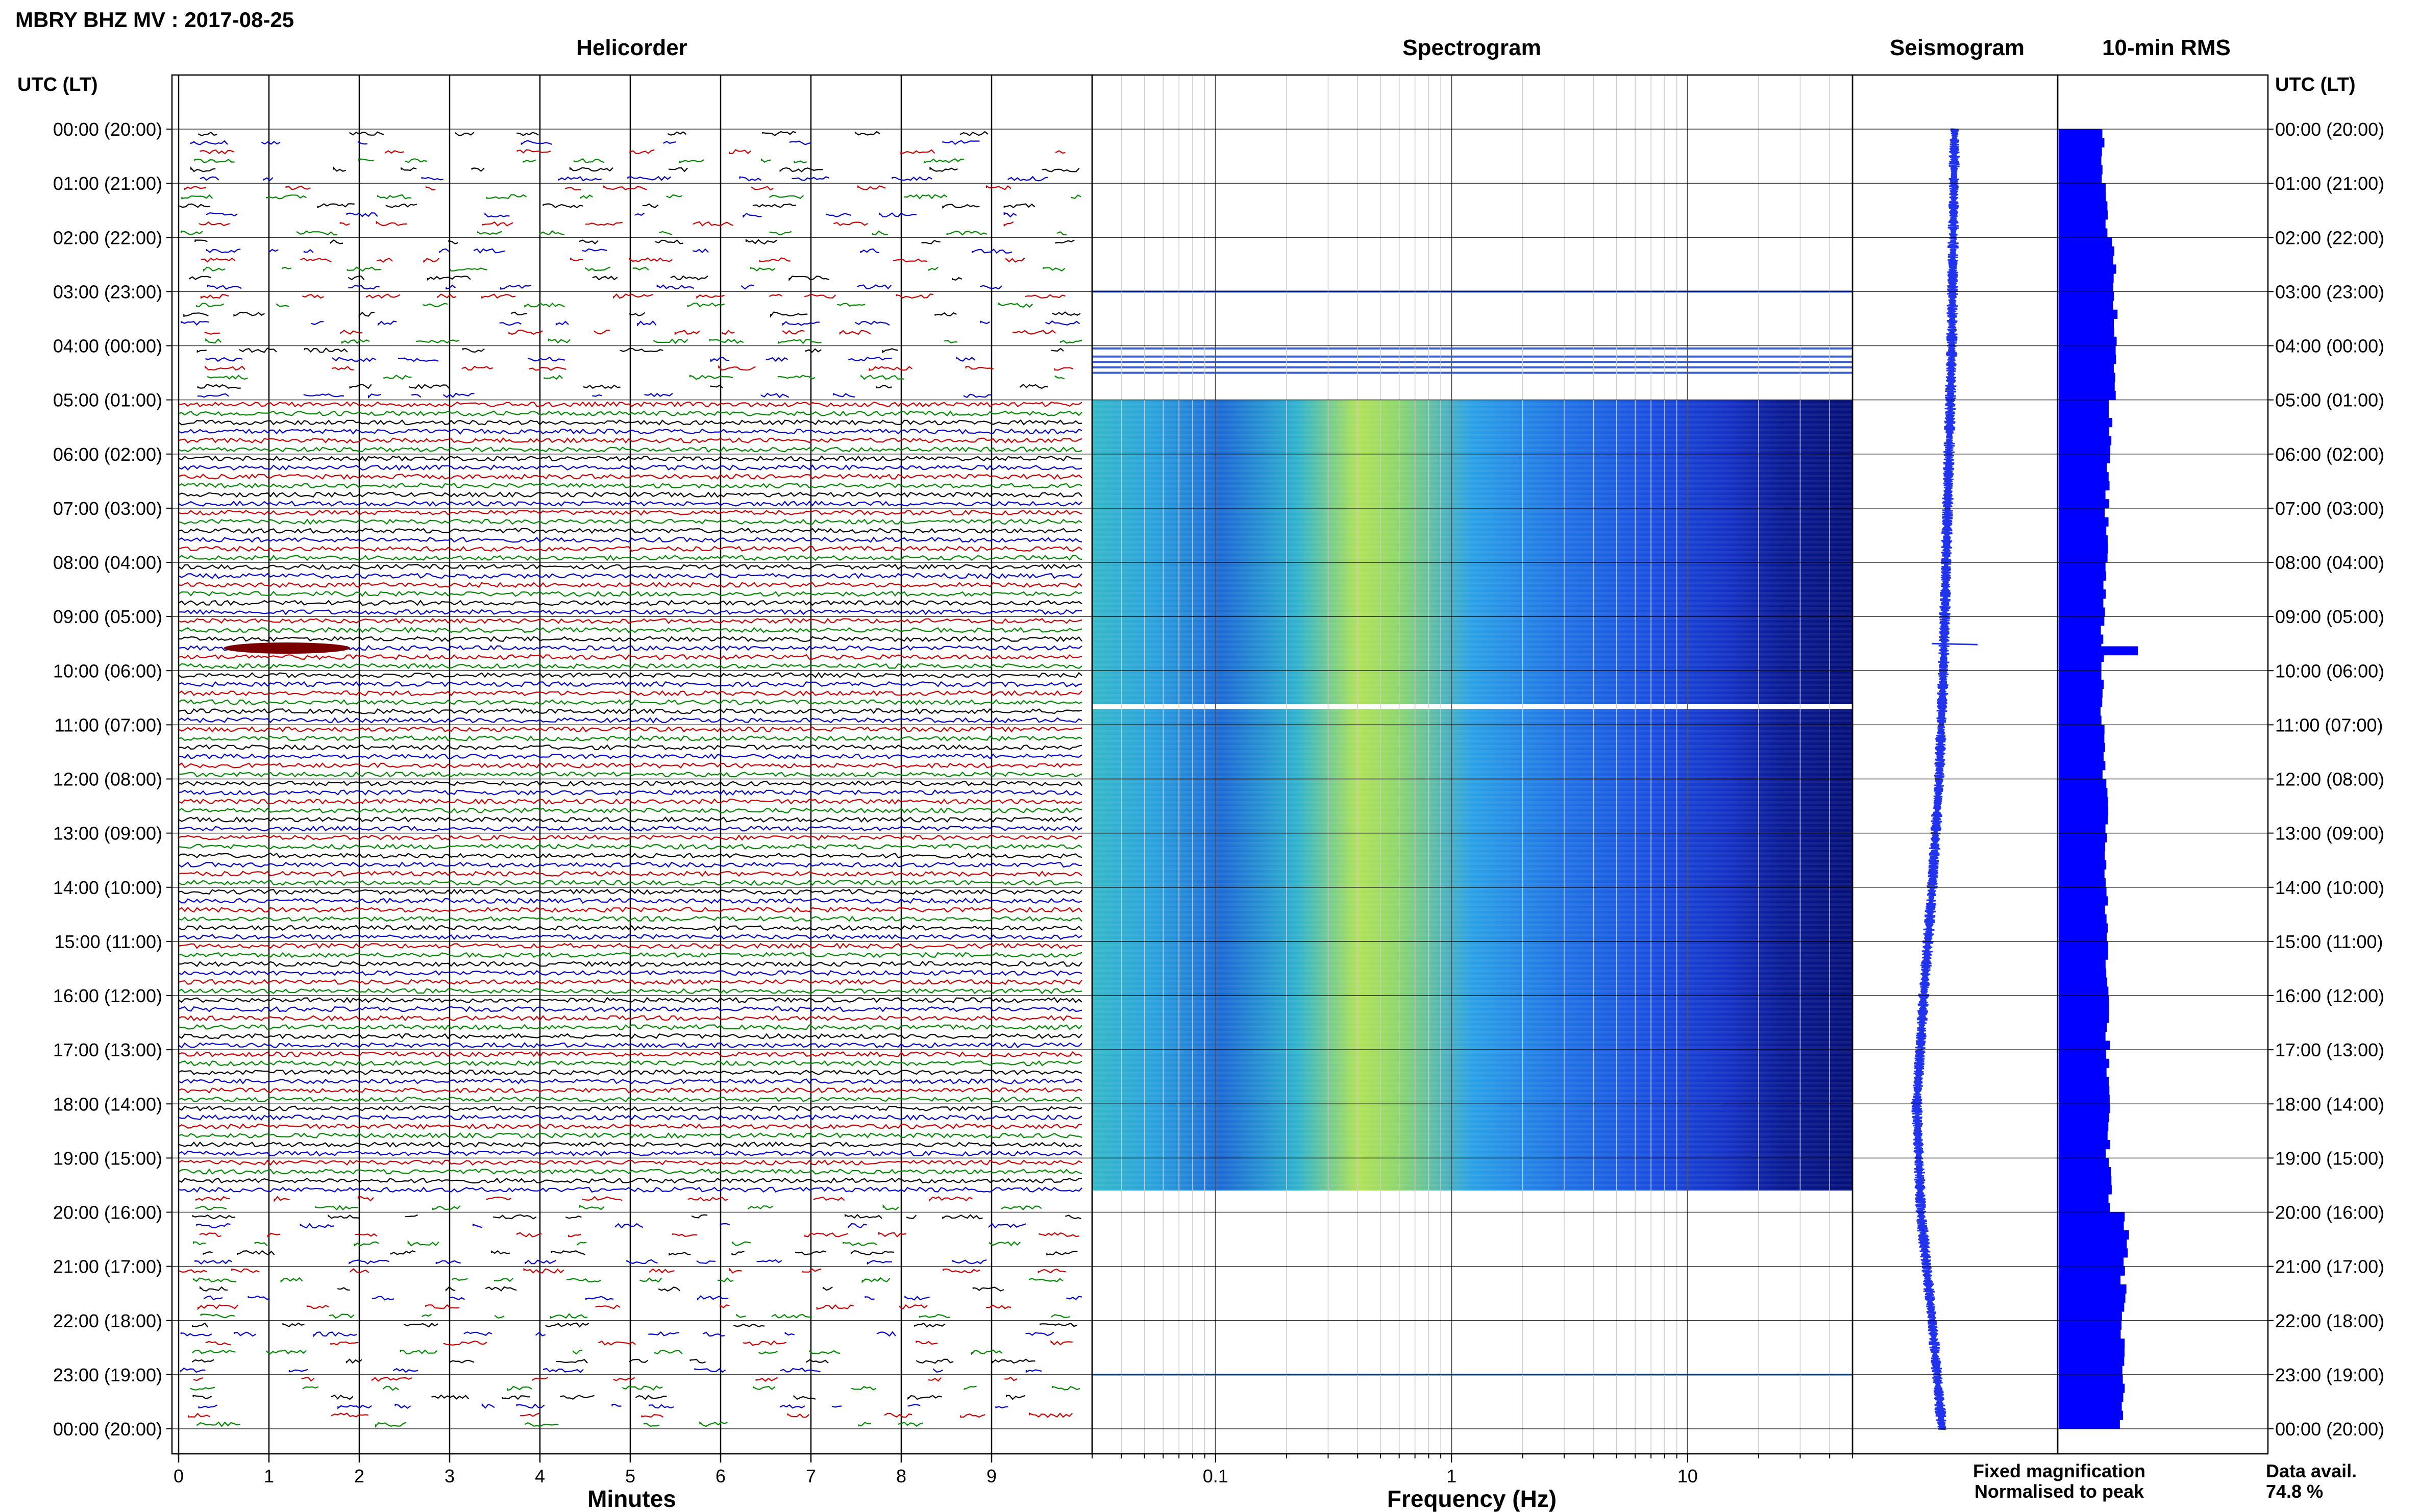 This screenshot has width=2419, height=1512. Describe the element at coordinates (2329, 183) in the screenshot. I see `time-label: 01:00 (21:00)` at that location.